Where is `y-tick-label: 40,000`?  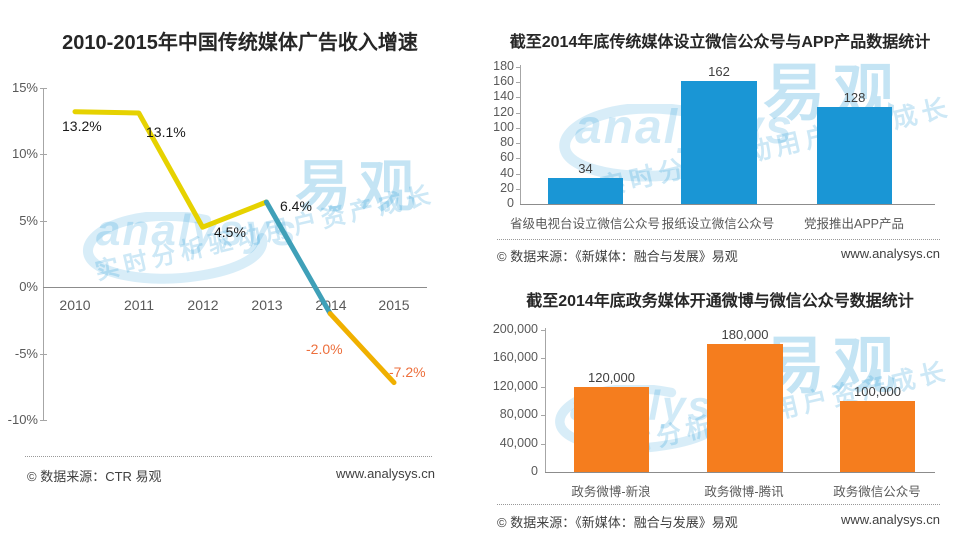
y-tick-label: 40,000 is located at coordinates (518, 443).